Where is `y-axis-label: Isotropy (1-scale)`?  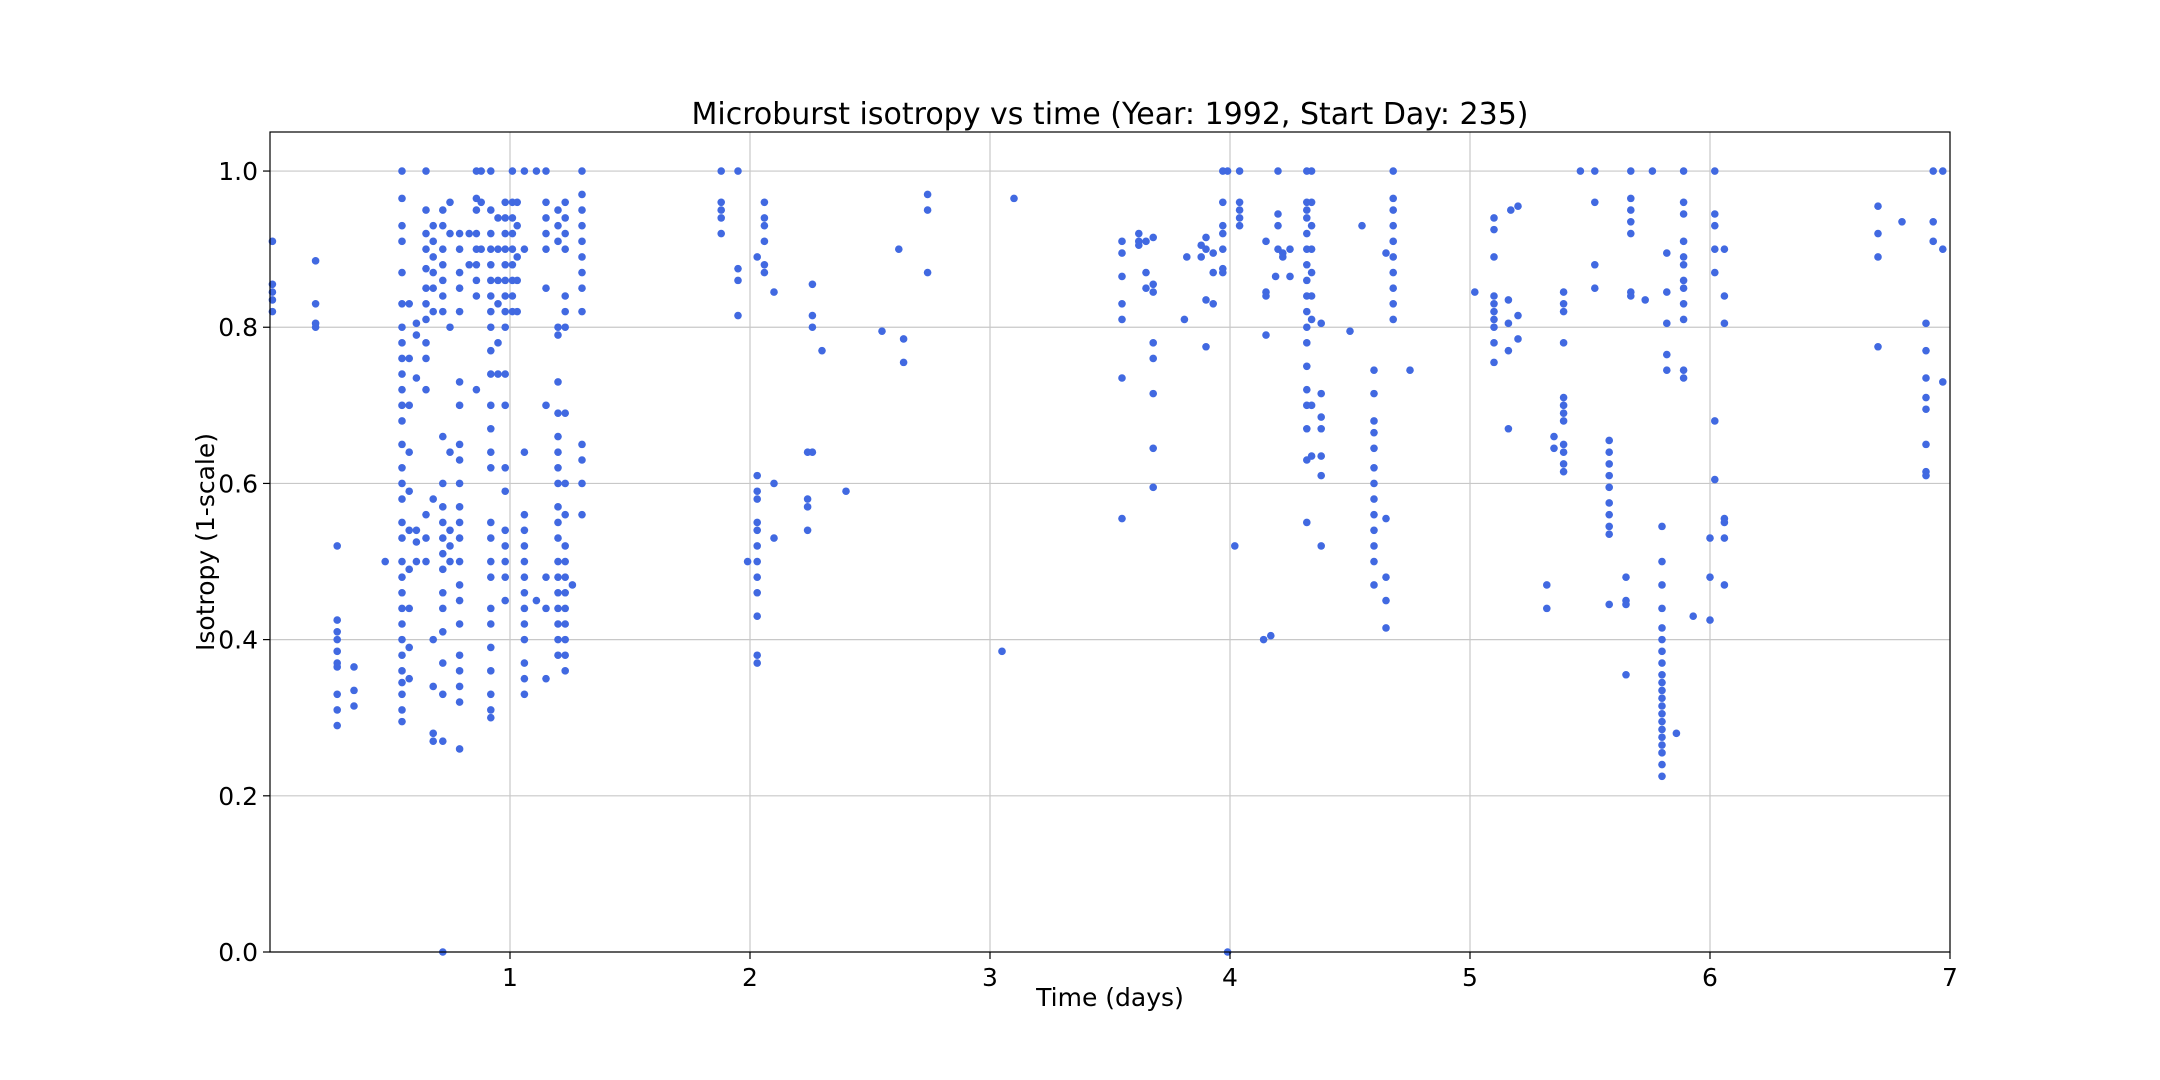
y-axis-label: Isotropy (1-scale) is located at coordinates (205, 542).